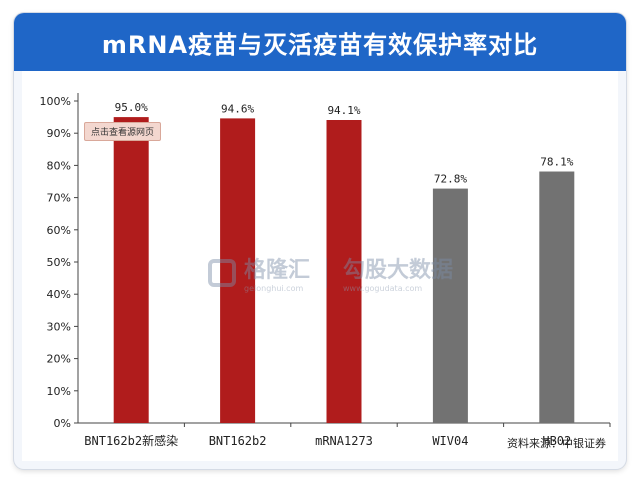 The width and height of the screenshot is (640, 483). I want to click on data-label: 95.0%, so click(131, 107).